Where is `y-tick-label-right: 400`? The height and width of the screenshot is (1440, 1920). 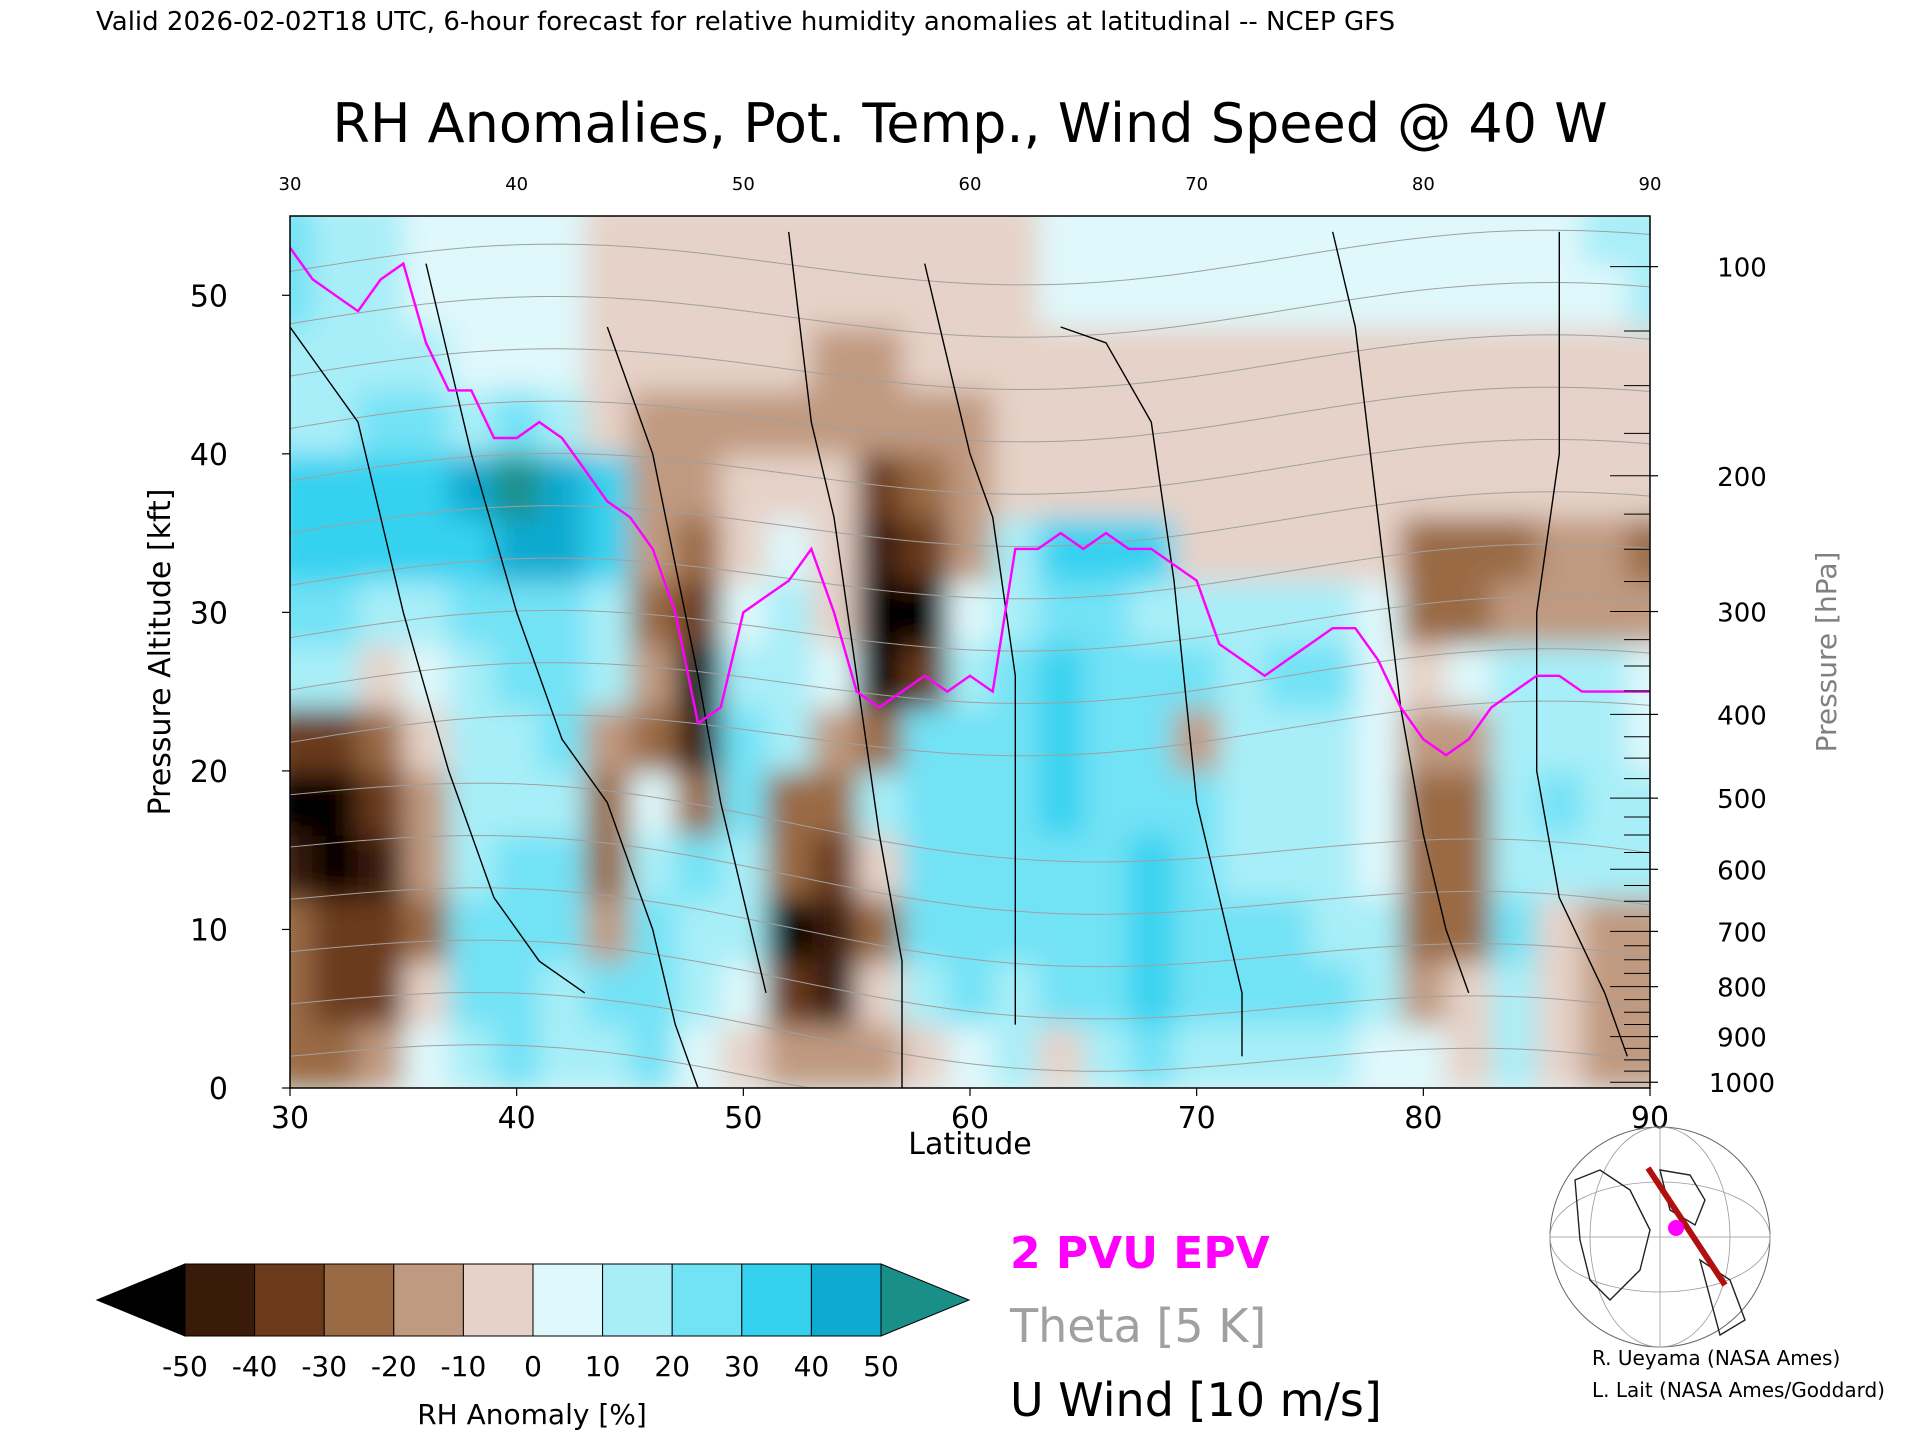 y-tick-label-right: 400 is located at coordinates (1742, 716).